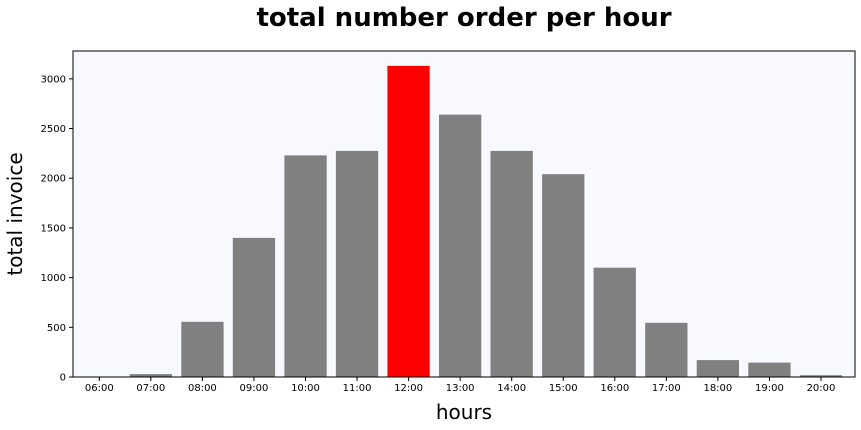  Describe the element at coordinates (821, 376) in the screenshot. I see `bar-2000` at that location.